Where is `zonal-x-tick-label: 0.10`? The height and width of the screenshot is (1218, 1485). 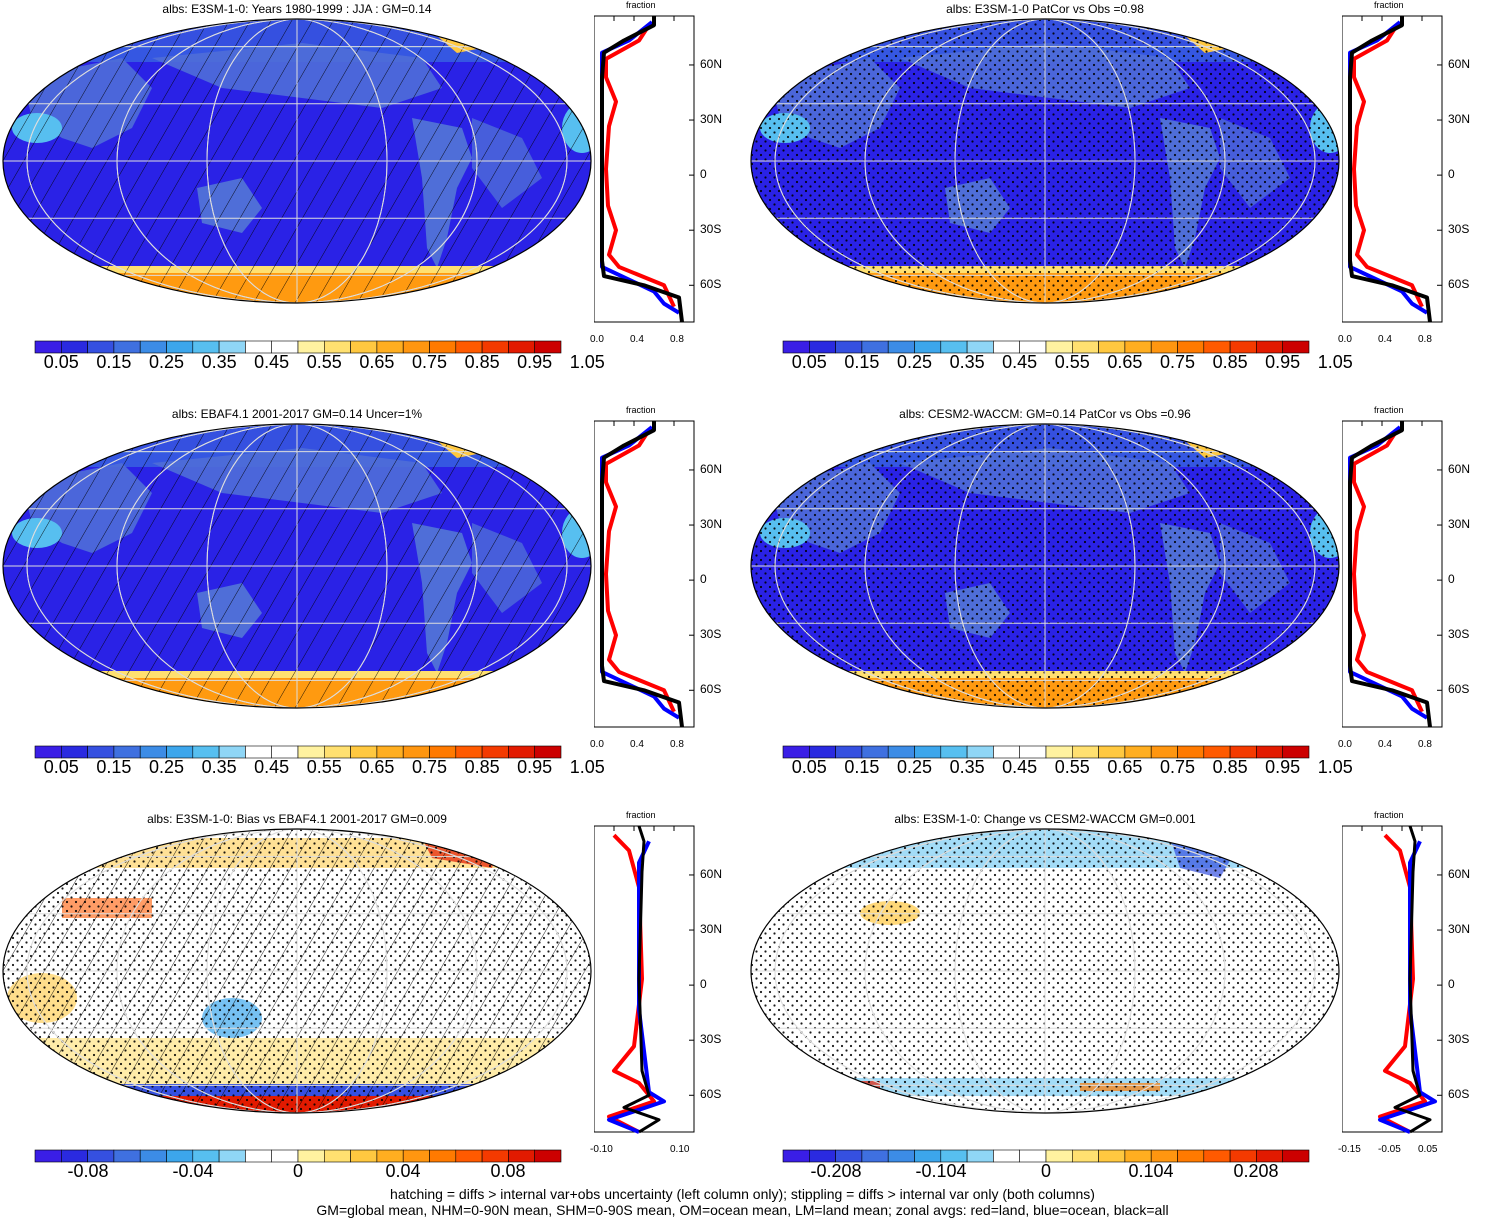 zonal-x-tick-label: 0.10 is located at coordinates (680, 1149).